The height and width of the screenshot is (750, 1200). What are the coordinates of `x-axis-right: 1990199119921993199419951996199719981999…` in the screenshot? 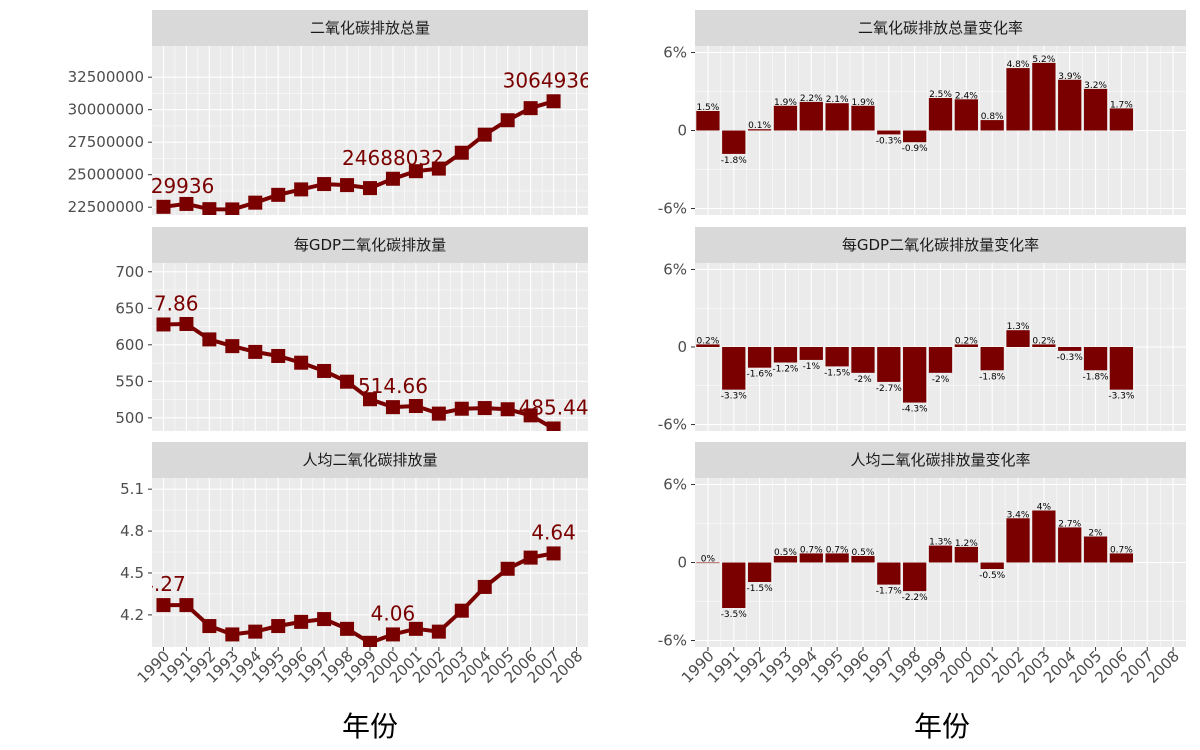 It's located at (930, 667).